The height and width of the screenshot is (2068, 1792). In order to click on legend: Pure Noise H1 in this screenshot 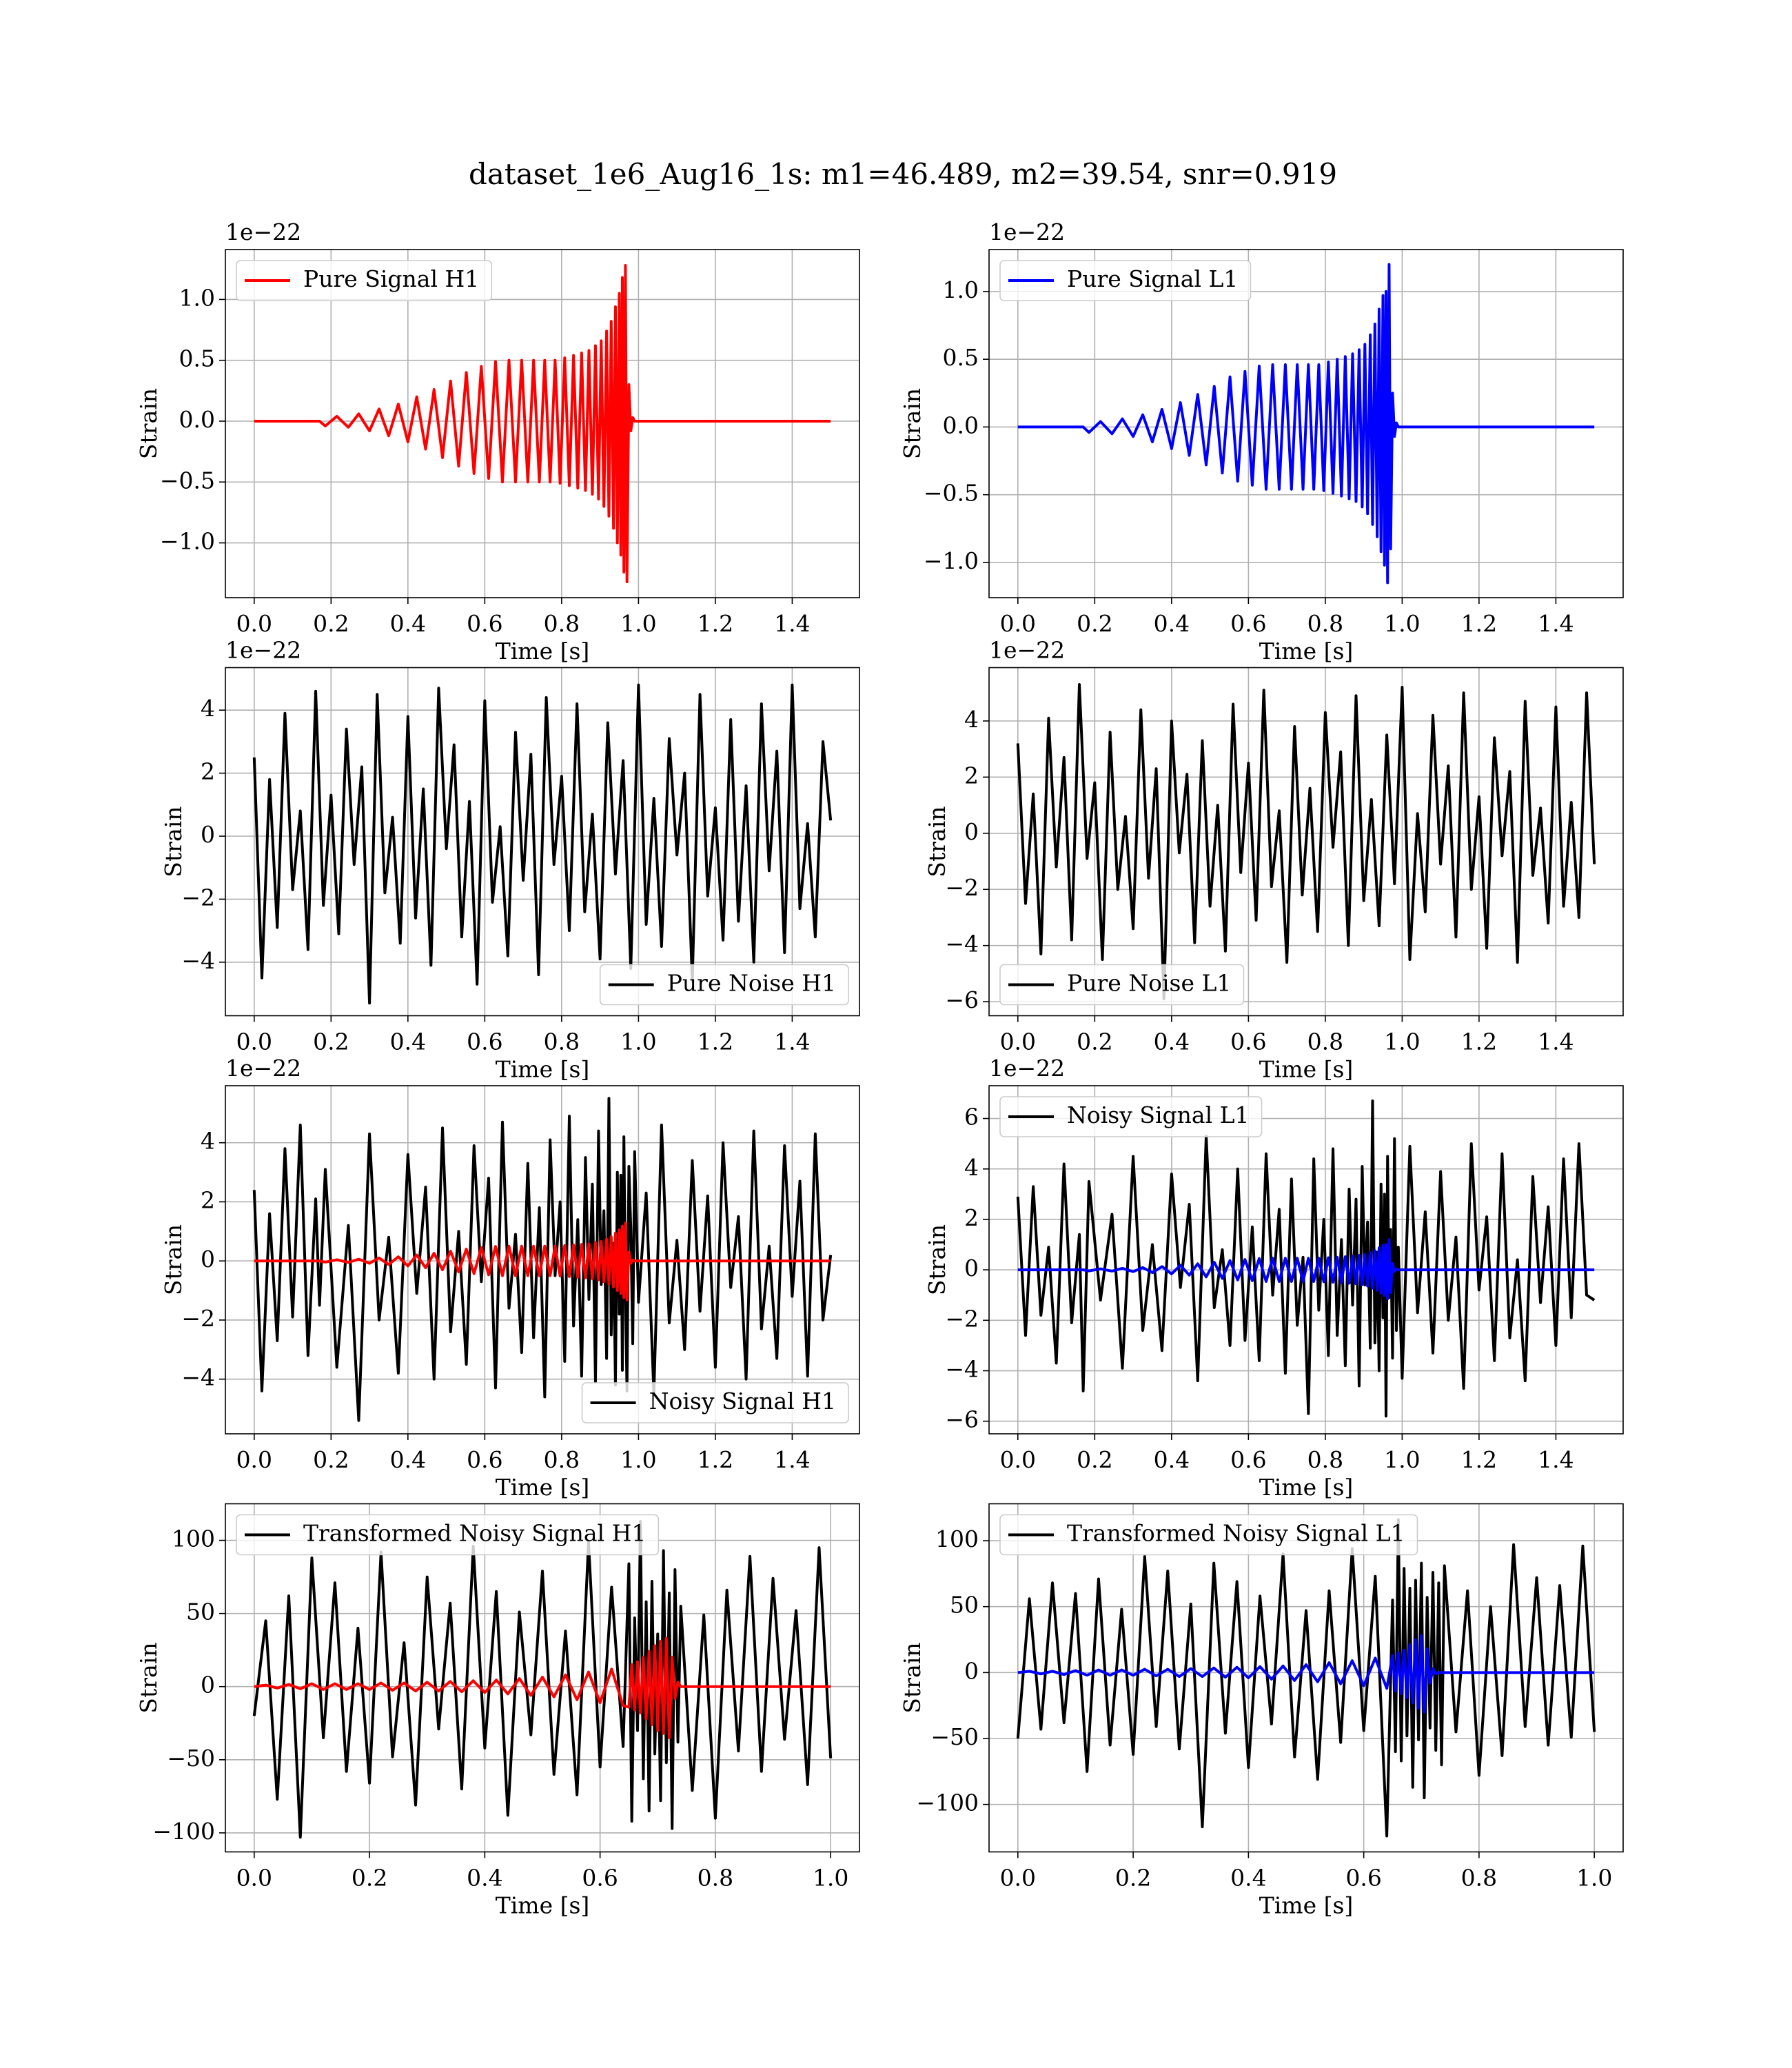, I will do `click(724, 985)`.